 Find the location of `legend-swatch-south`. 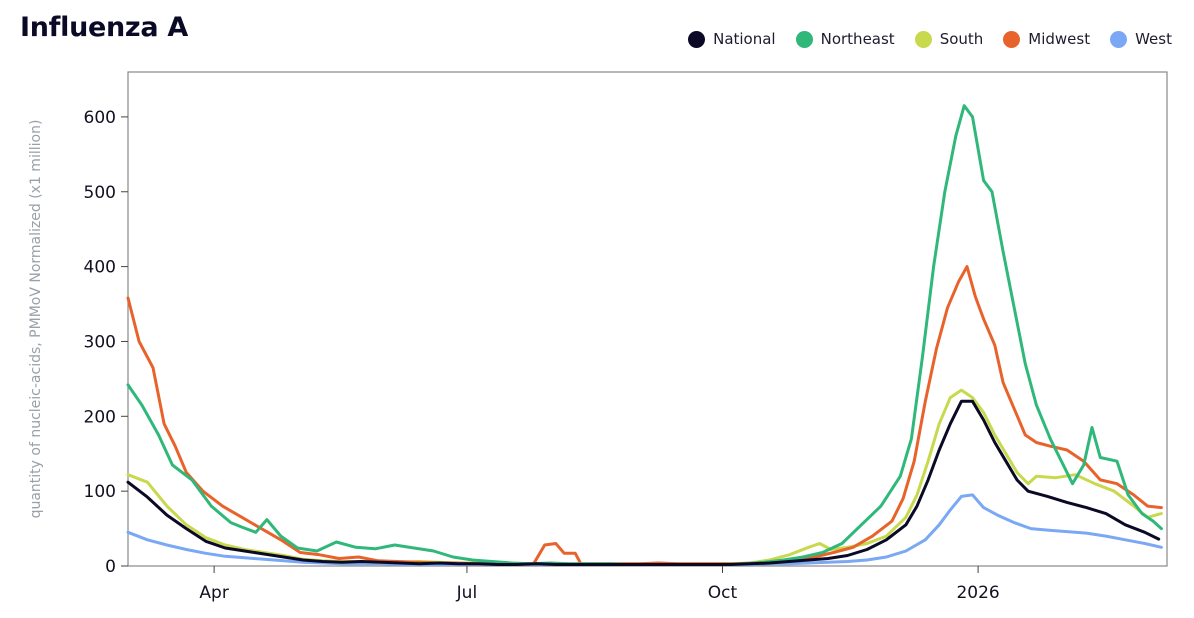

legend-swatch-south is located at coordinates (923, 39).